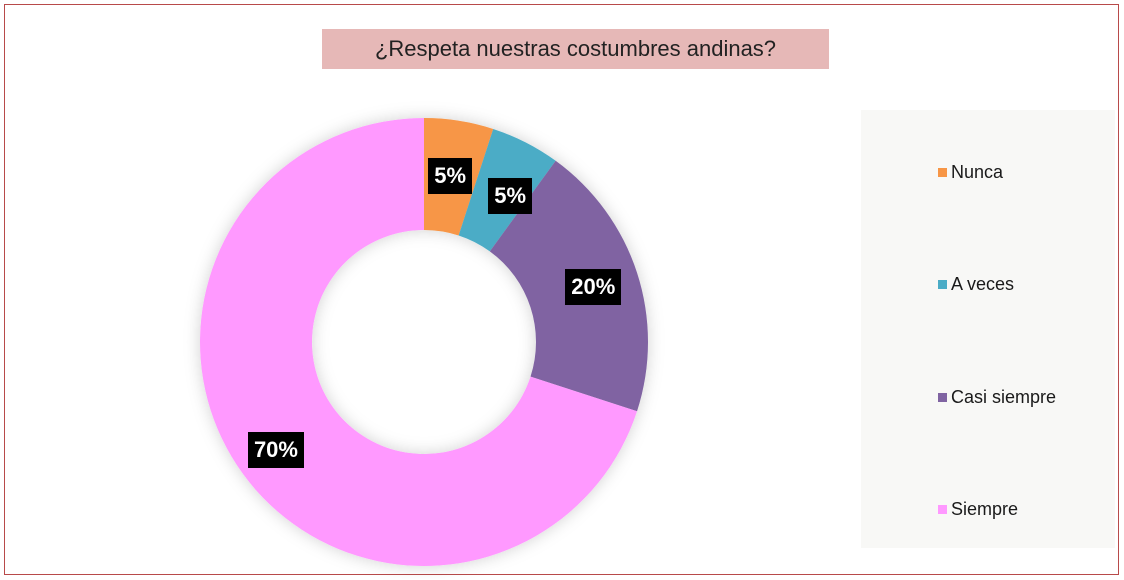  Describe the element at coordinates (977, 171) in the screenshot. I see `legend-label-nunca: Nunca` at that location.